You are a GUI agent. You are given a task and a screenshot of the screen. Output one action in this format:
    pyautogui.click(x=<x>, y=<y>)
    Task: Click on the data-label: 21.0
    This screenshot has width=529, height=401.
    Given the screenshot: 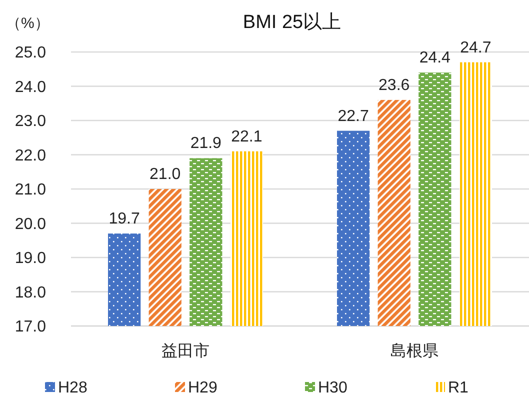 What is the action you would take?
    pyautogui.click(x=165, y=174)
    